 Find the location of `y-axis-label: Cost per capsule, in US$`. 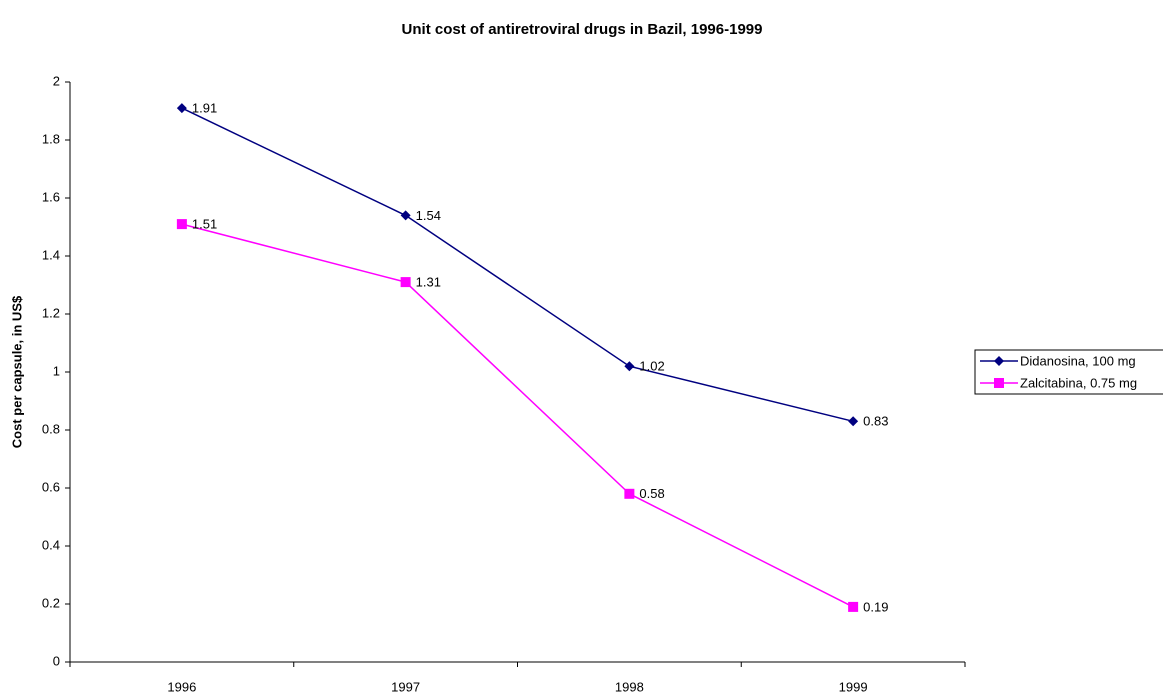

y-axis-label: Cost per capsule, in US$ is located at coordinates (16, 371).